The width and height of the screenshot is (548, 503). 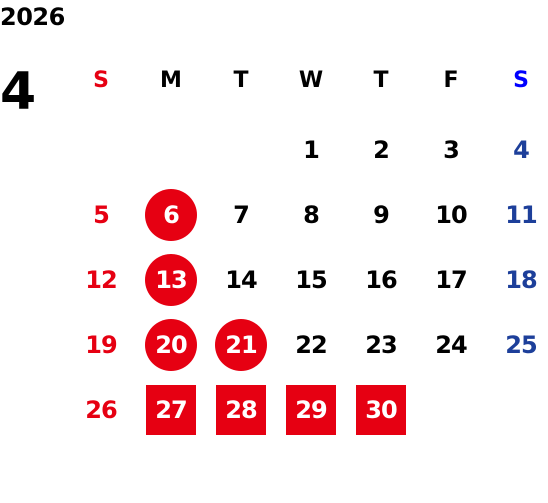 I want to click on weekday-header-thu: T, so click(x=381, y=80).